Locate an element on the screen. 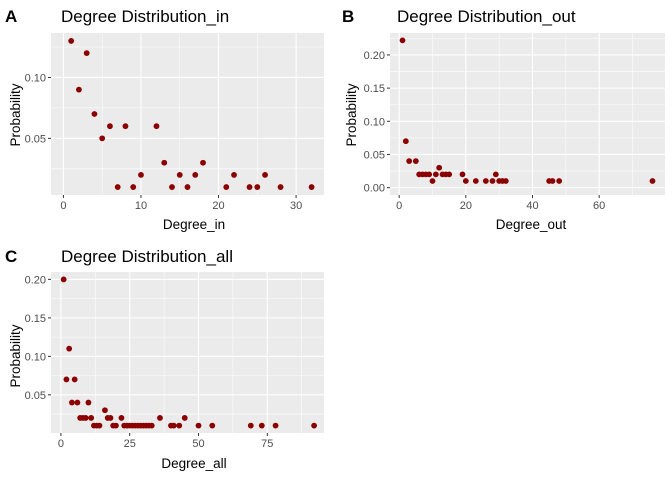 The image size is (672, 480). y-tick-label-c: 0.05 is located at coordinates (35, 396).